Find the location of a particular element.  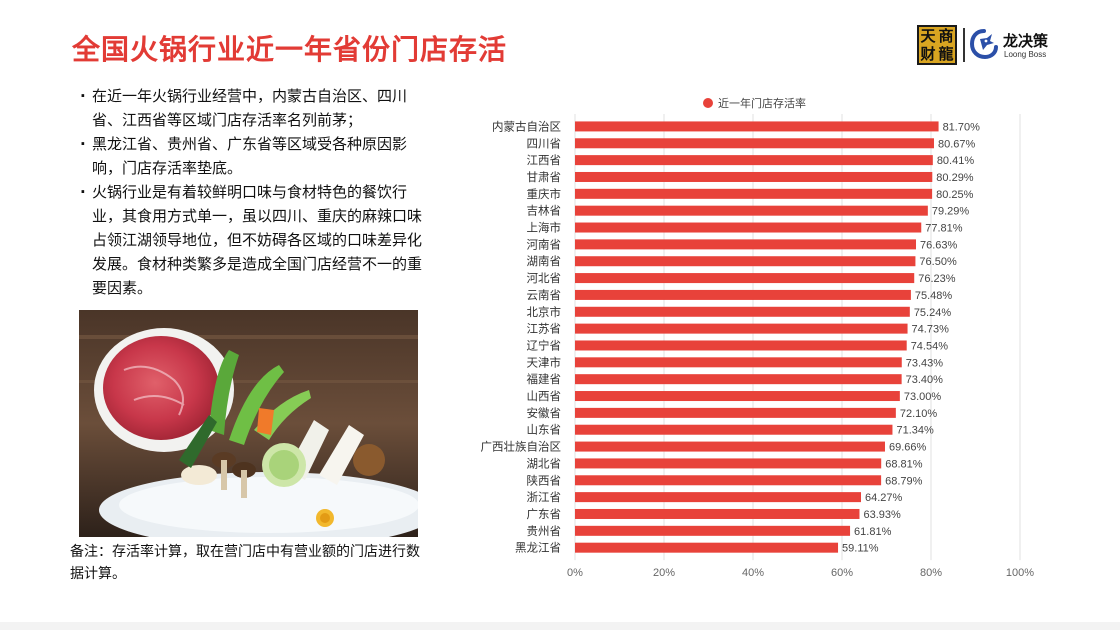

x-tick-label: 80% is located at coordinates (931, 573).